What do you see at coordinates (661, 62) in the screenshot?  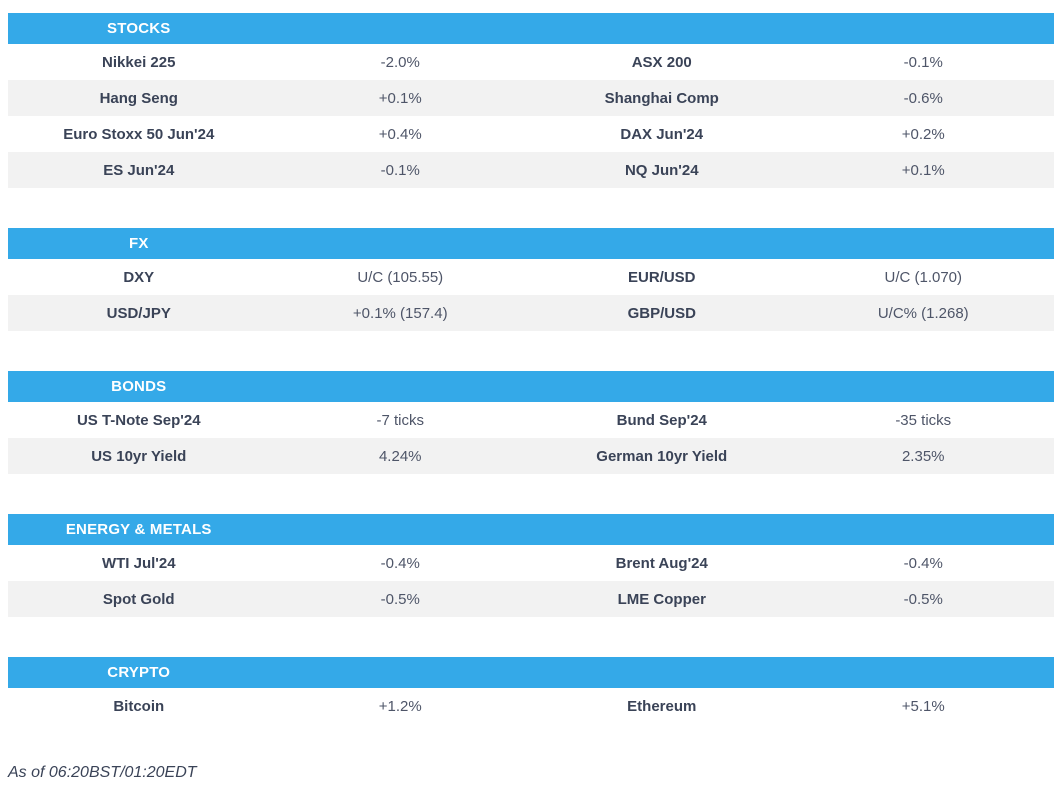 I see `right-instrument-label: ASX 200` at bounding box center [661, 62].